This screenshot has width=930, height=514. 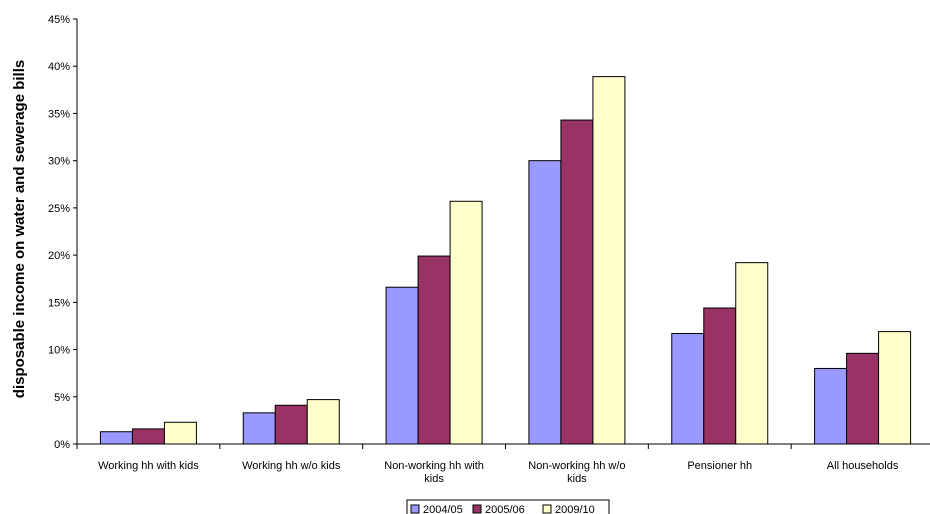 I want to click on x-tick-label: All households, so click(x=863, y=466).